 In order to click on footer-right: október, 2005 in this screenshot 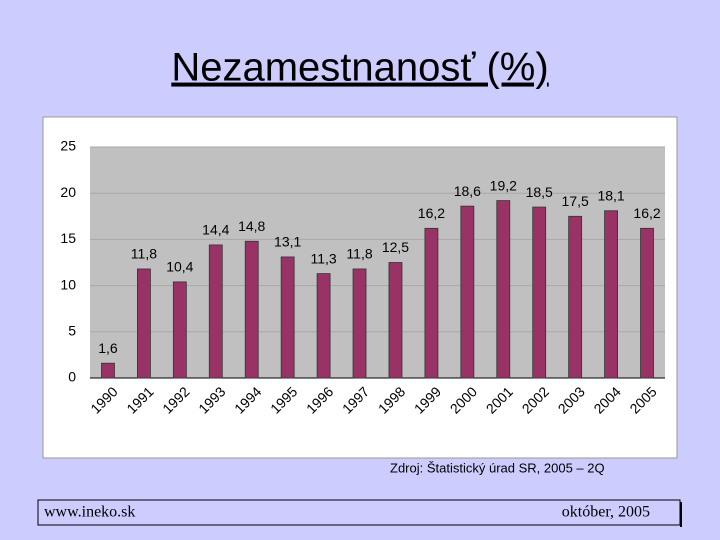, I will do `click(606, 512)`.